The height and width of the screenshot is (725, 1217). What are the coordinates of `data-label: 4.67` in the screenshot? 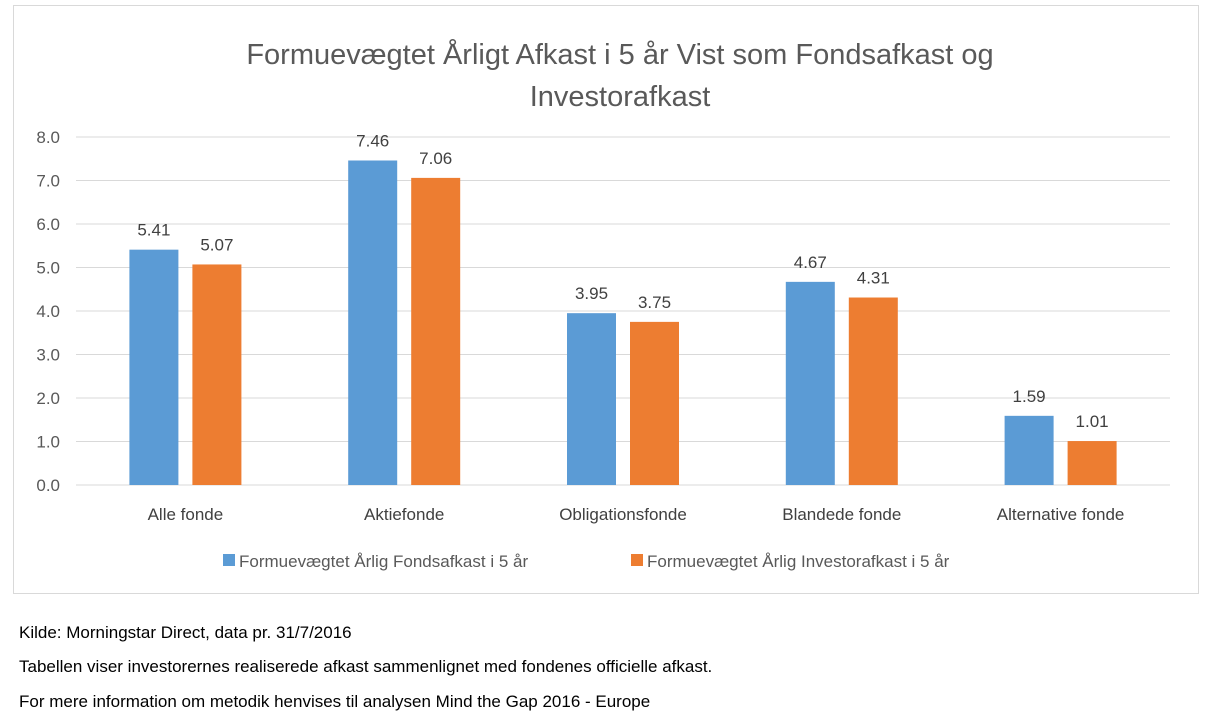 It's located at (810, 262).